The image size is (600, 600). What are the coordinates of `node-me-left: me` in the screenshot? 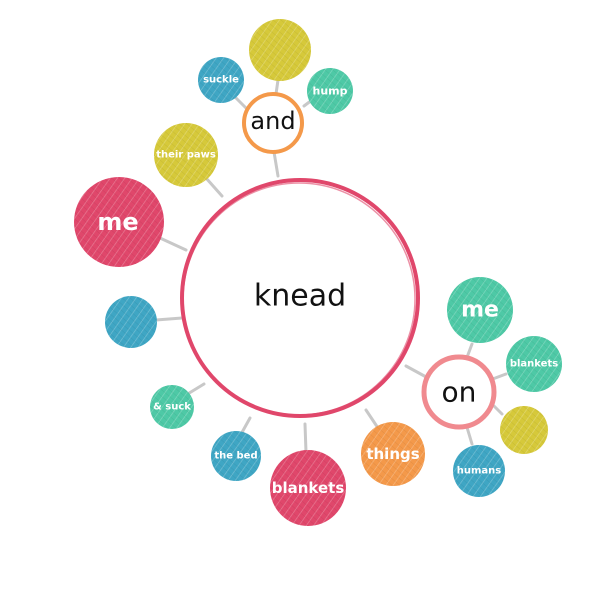 It's located at (119, 222).